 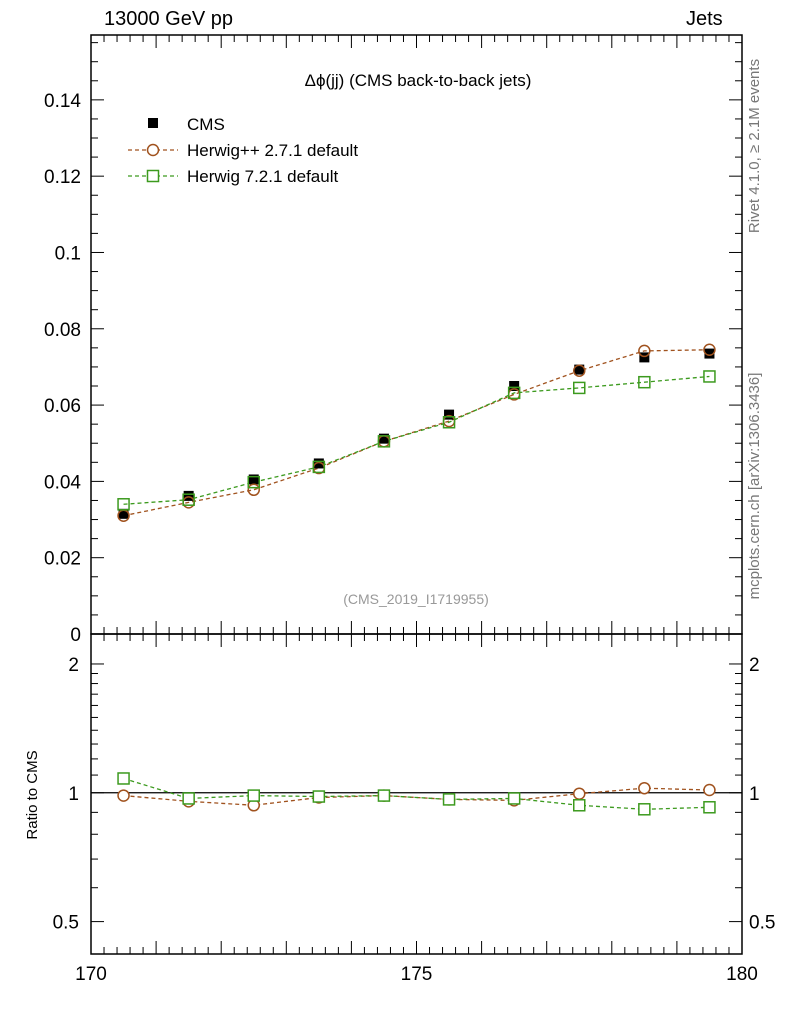 What do you see at coordinates (153, 176) in the screenshot?
I see `legend-herwig7-marker` at bounding box center [153, 176].